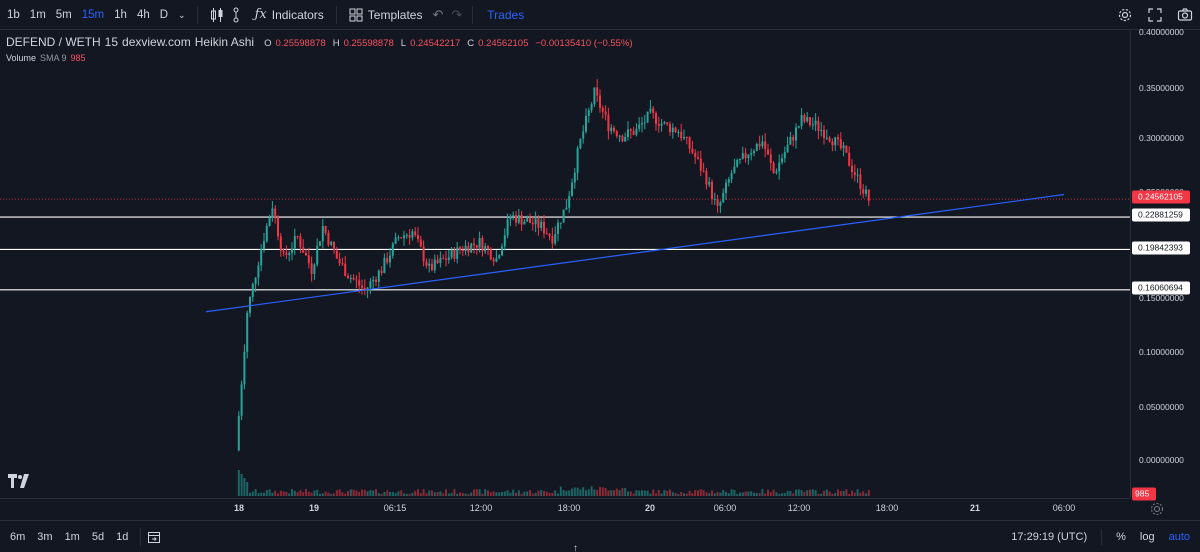  What do you see at coordinates (154, 537) in the screenshot?
I see `goto-date-icon` at bounding box center [154, 537].